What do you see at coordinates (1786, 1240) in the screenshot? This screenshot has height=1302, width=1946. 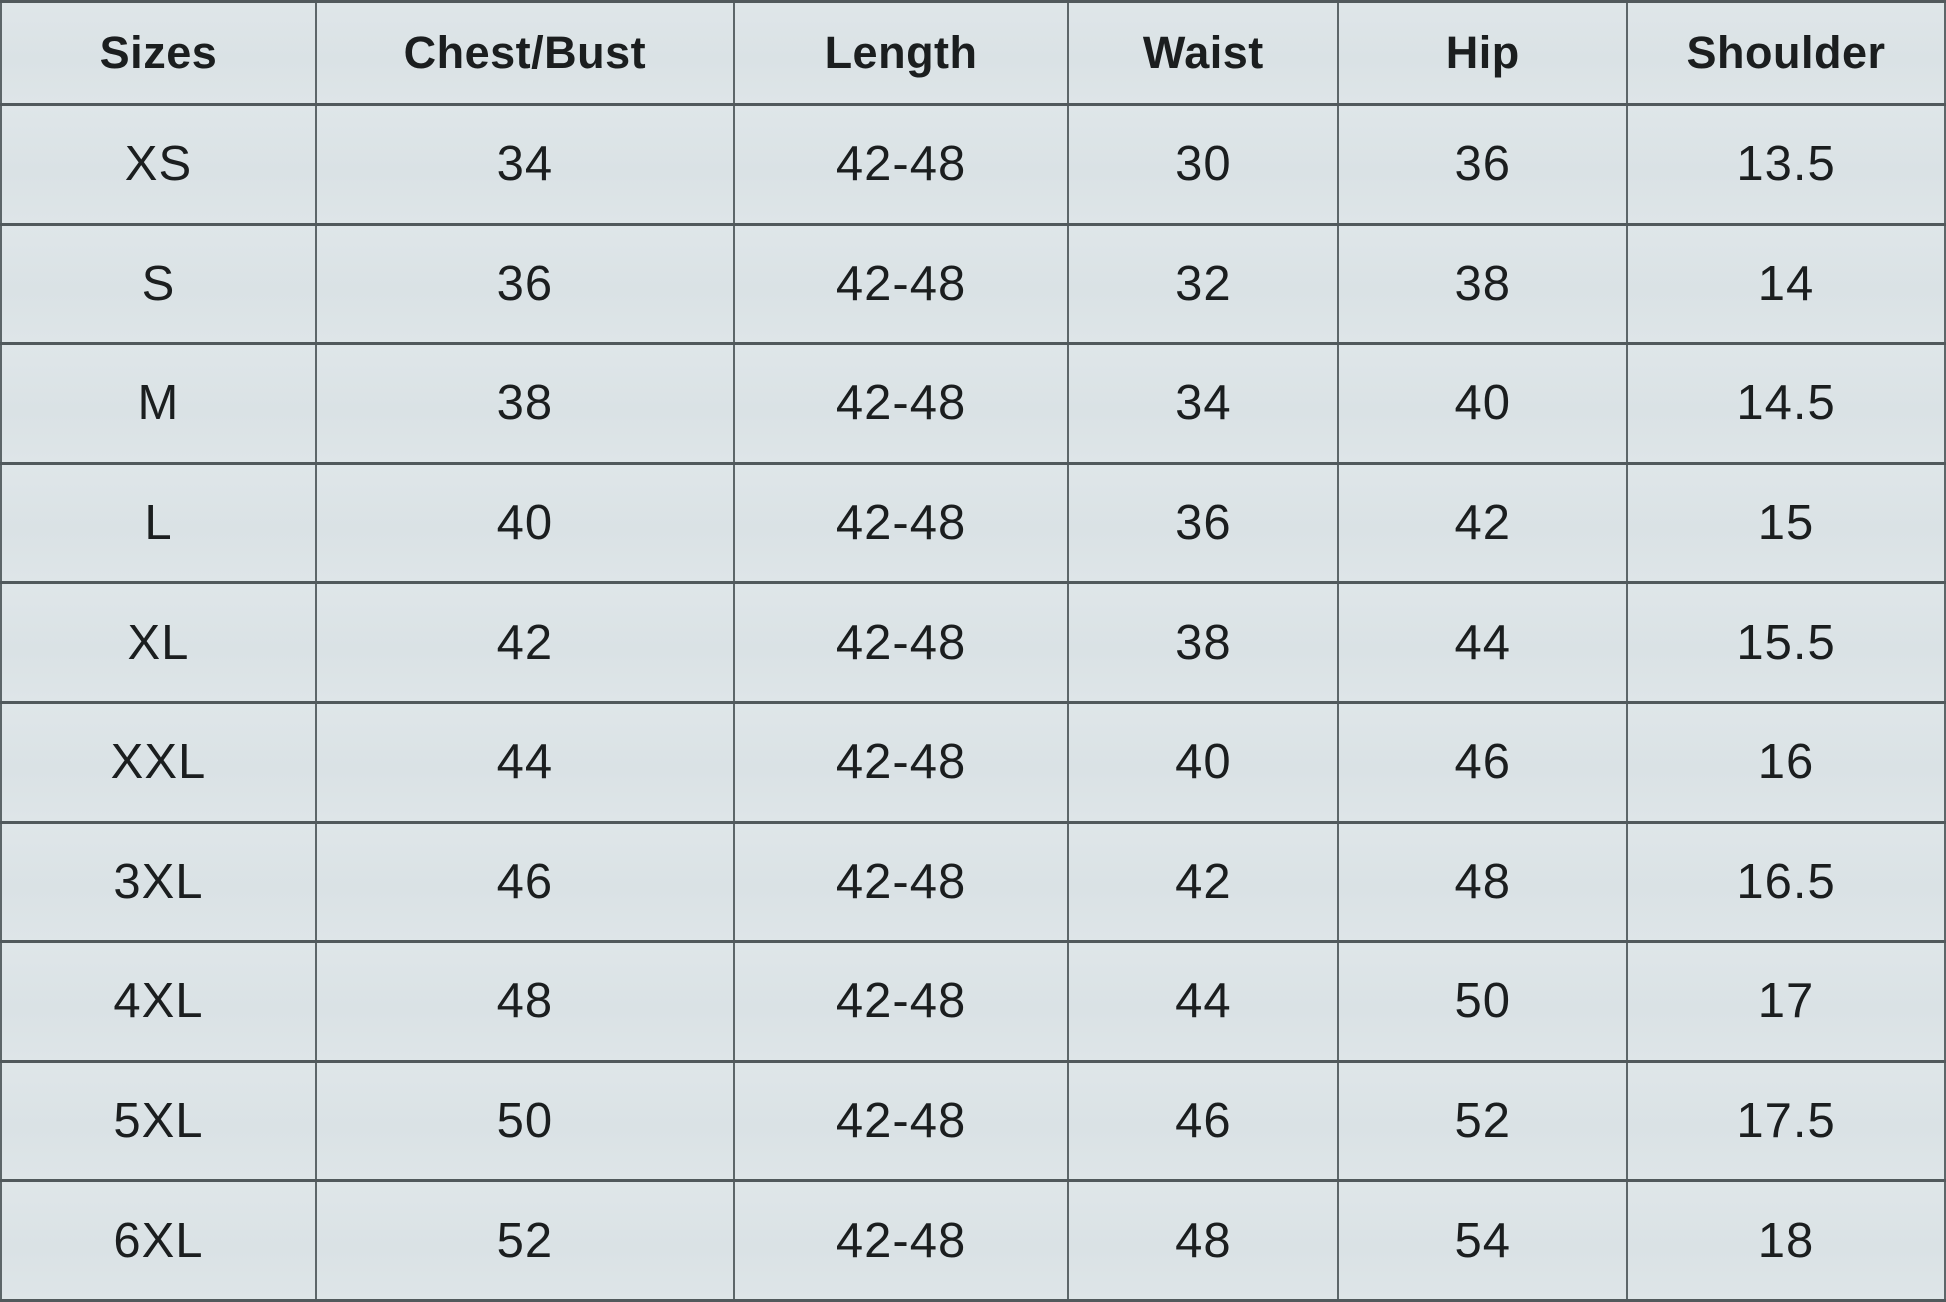 I see `table-cell: 18` at bounding box center [1786, 1240].